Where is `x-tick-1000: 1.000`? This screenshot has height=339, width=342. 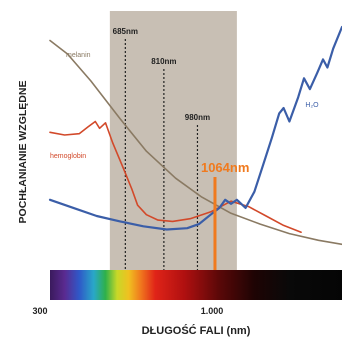 x-tick-1000: 1.000 is located at coordinates (212, 311).